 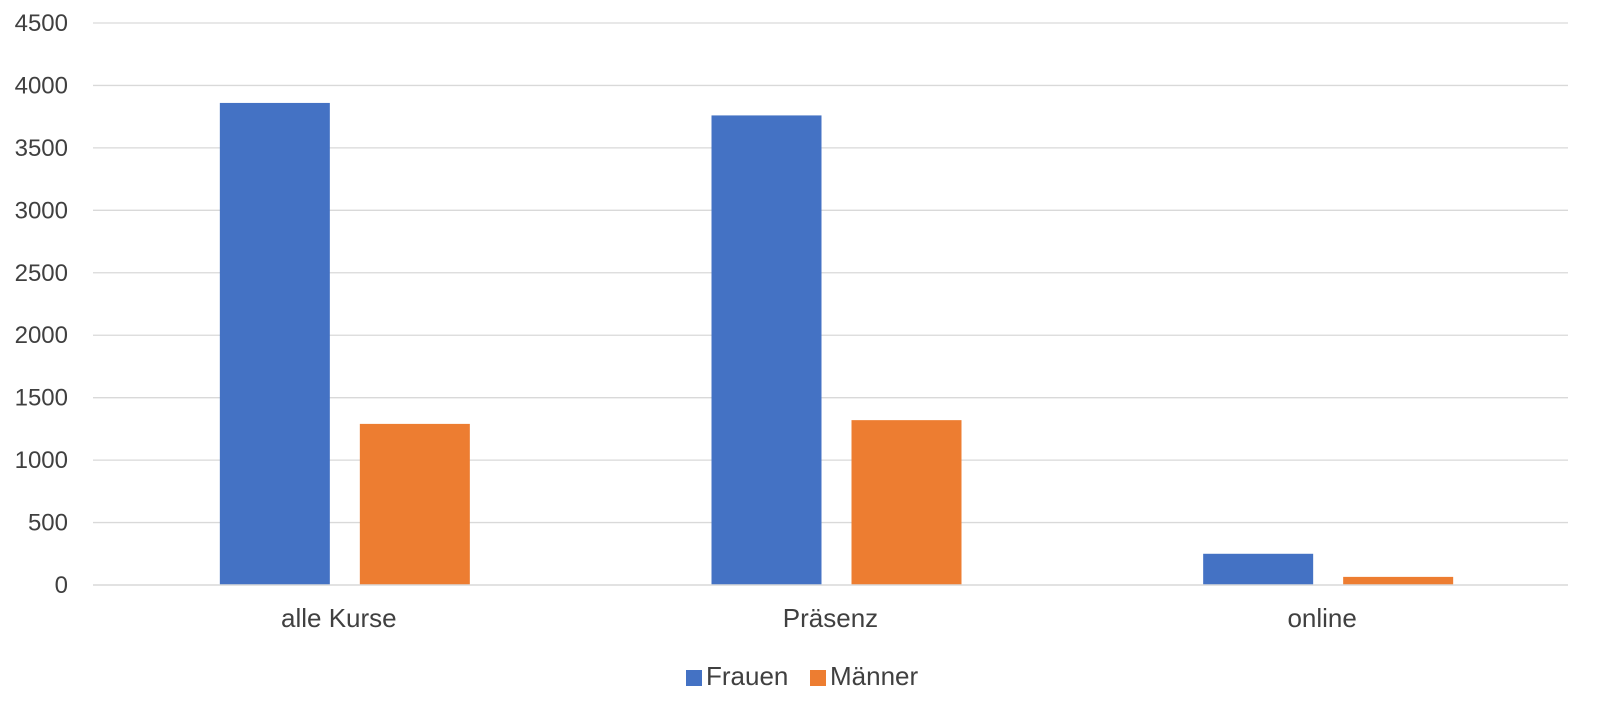 What do you see at coordinates (41, 304) in the screenshot?
I see `y-axis-tick-labels: 0 500 1000 1500 2000 2500 3000 3500 4000 4500` at bounding box center [41, 304].